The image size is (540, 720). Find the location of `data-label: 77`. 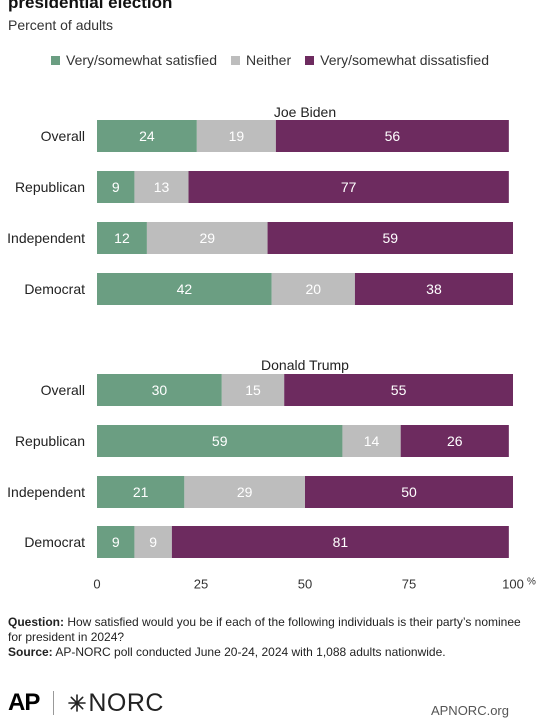

data-label: 77 is located at coordinates (349, 187).